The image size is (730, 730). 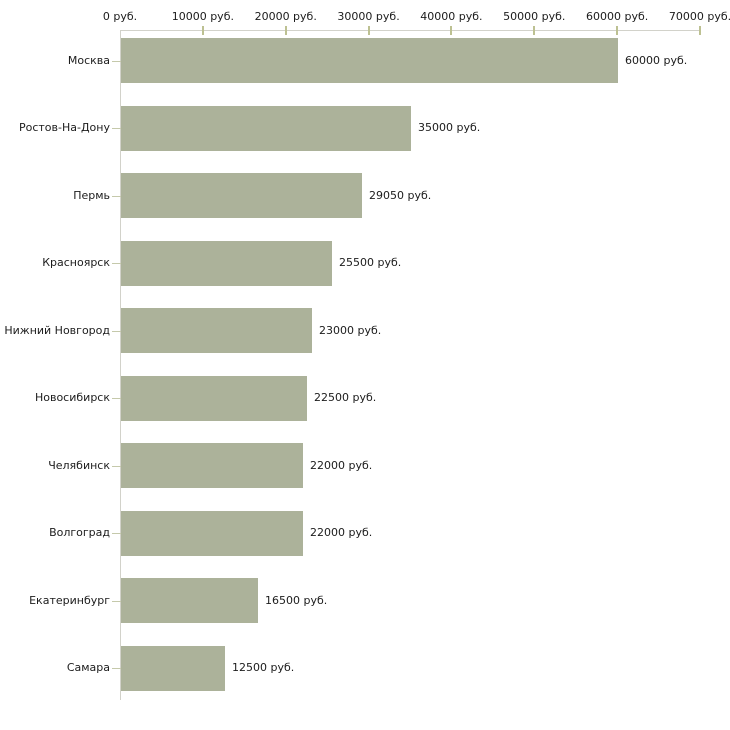 I want to click on category-label: Пермь, so click(x=91, y=195).